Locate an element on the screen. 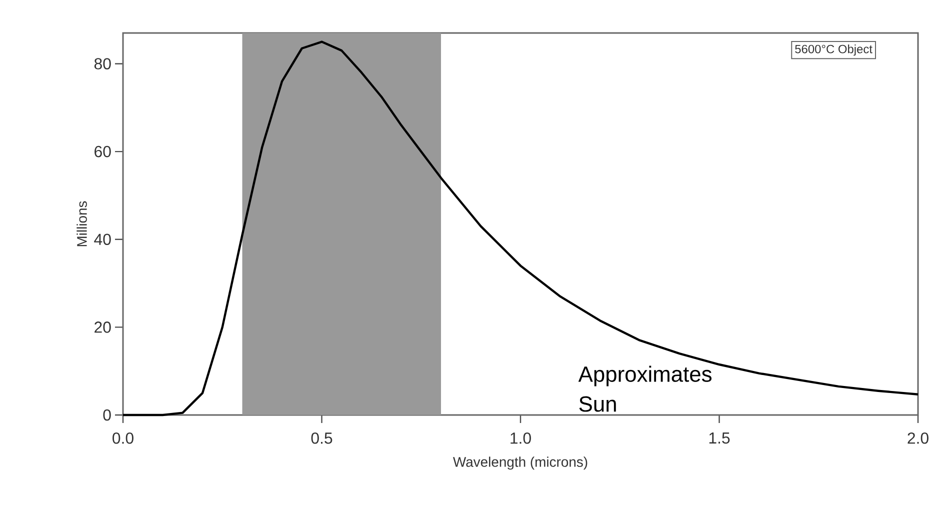  annotation: Approximates Sun is located at coordinates (645, 389).